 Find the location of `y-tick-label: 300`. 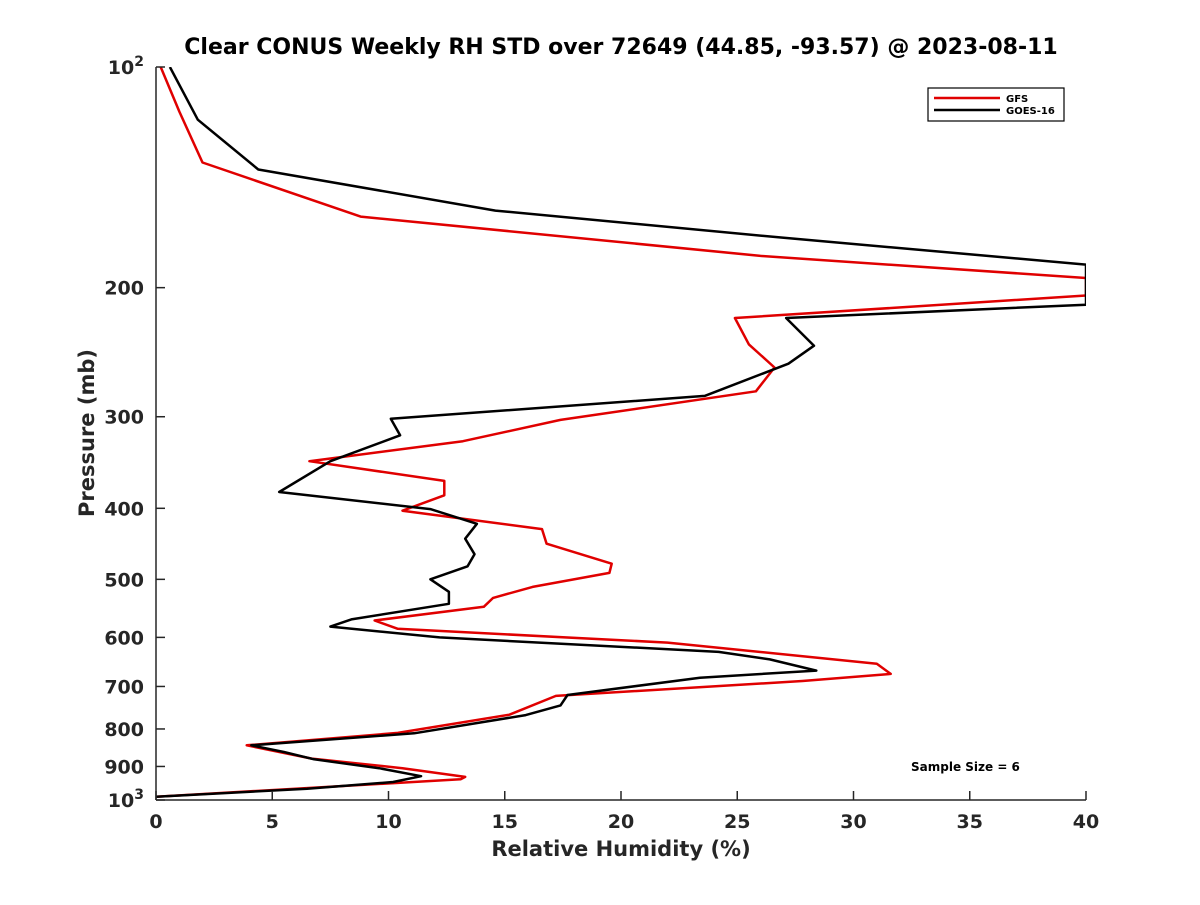

y-tick-label: 300 is located at coordinates (124, 418).